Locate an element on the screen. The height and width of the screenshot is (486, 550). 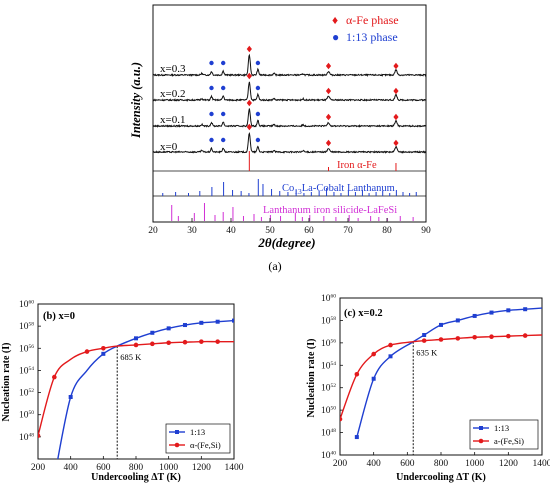
panel-a-legend: ♦ α-Fe phase ● 1:13 phase is located at coordinates (365, 28).